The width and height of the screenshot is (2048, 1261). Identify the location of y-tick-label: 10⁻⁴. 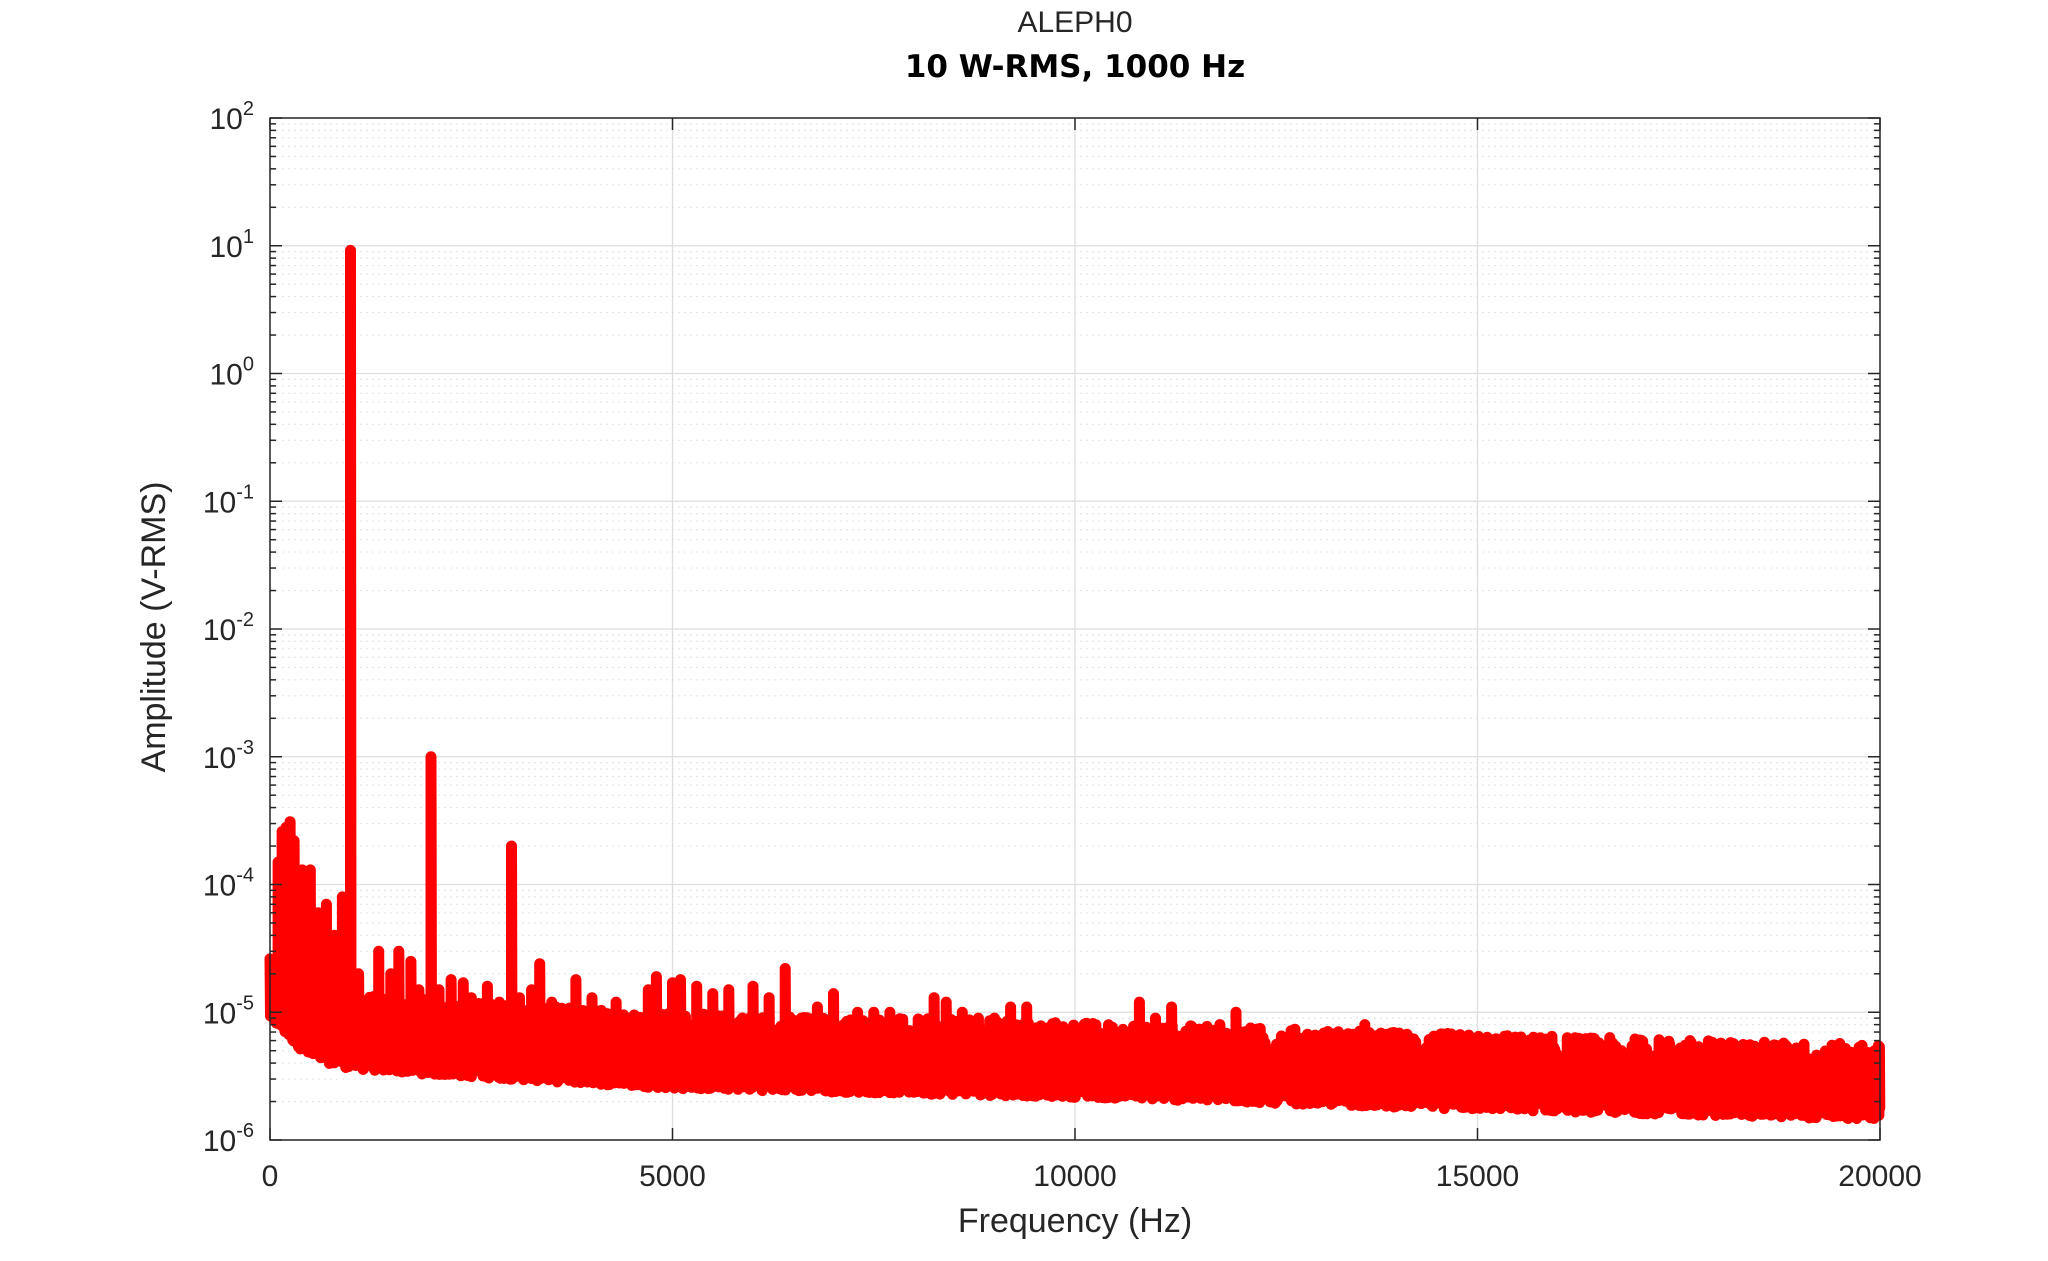
(228, 884).